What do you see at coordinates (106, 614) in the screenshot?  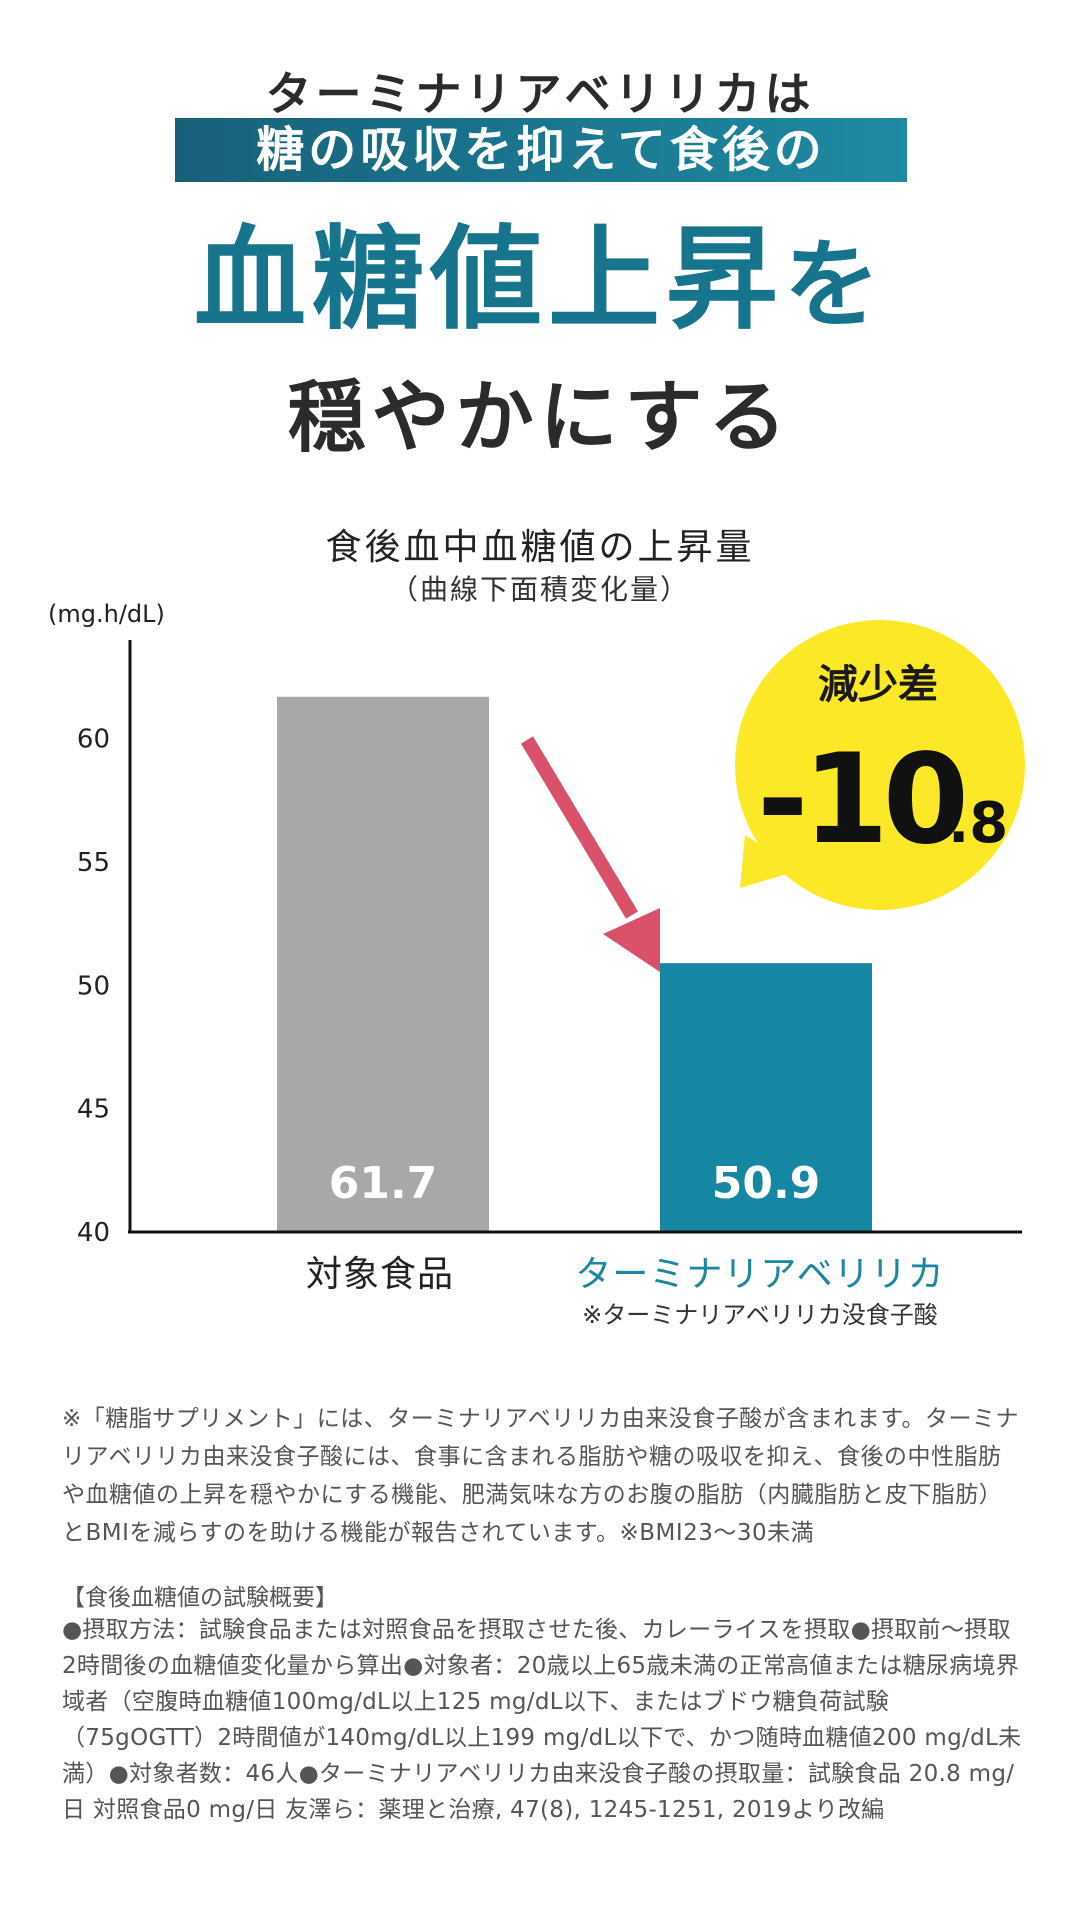 I see `y-axis-unit-label: (mg.h/dL)` at bounding box center [106, 614].